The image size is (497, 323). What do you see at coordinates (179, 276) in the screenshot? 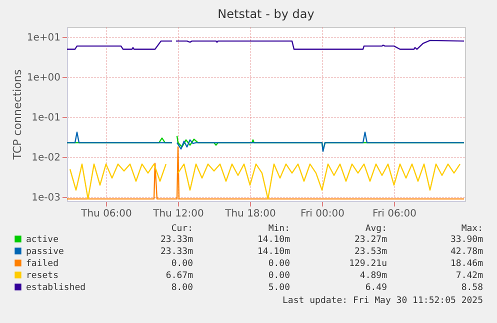
I see `text: 6.67m` at bounding box center [179, 276].